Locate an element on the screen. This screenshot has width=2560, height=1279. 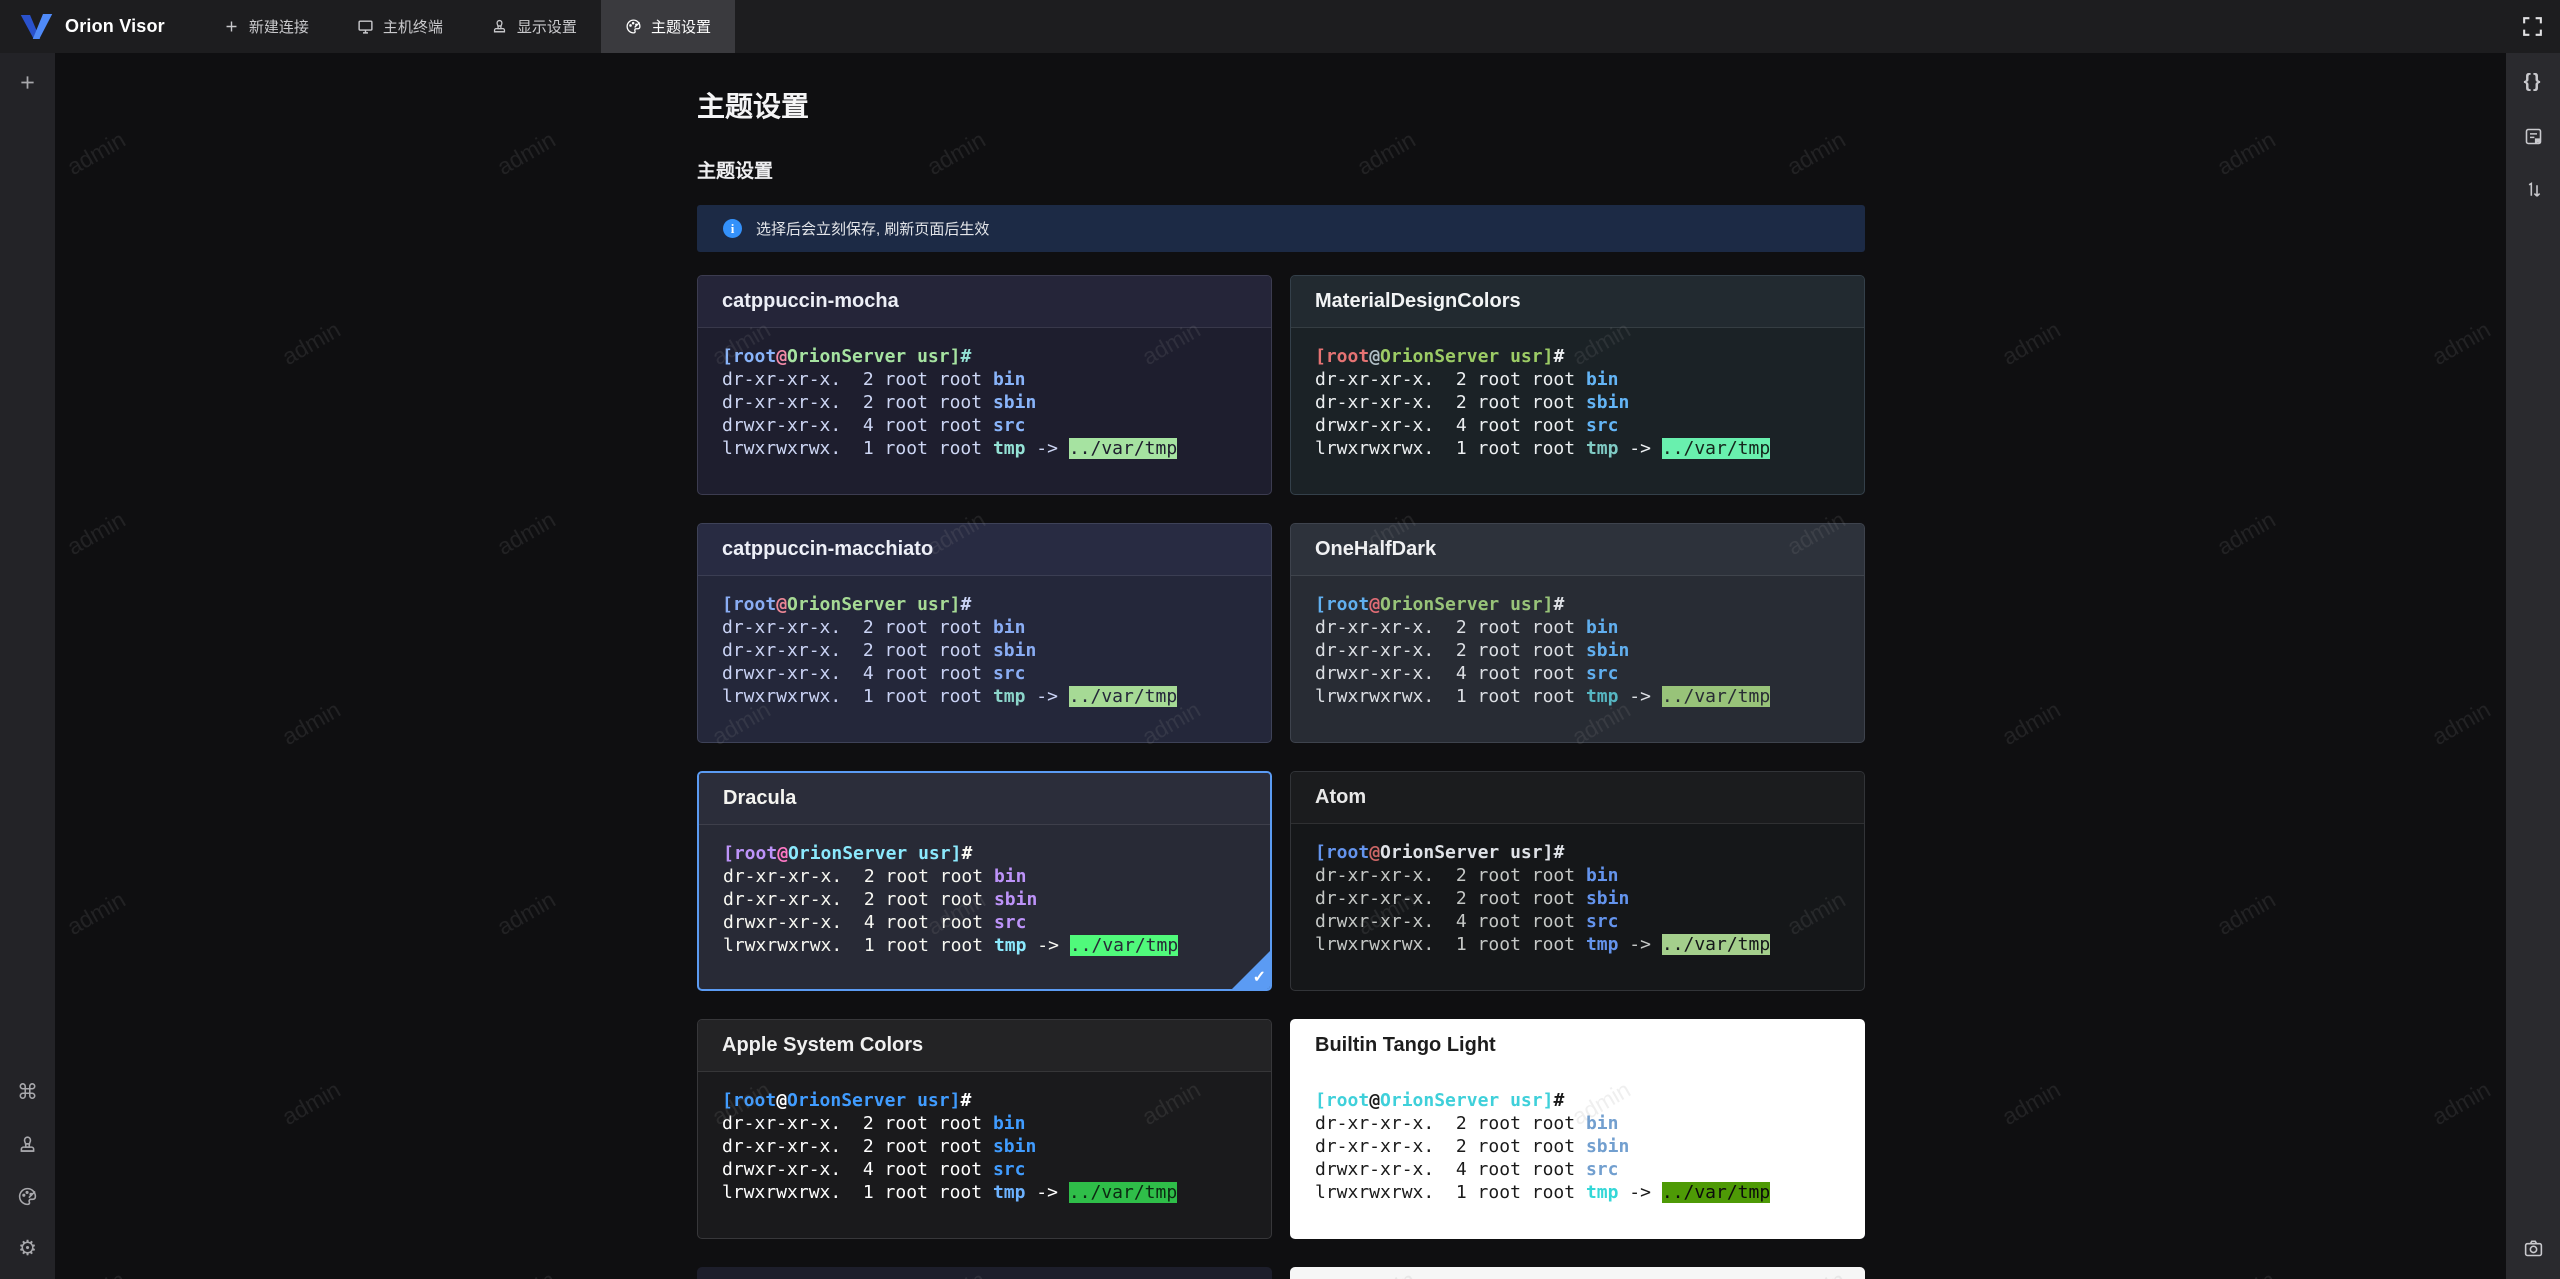
tab-label: 显示设置 is located at coordinates (546, 27).